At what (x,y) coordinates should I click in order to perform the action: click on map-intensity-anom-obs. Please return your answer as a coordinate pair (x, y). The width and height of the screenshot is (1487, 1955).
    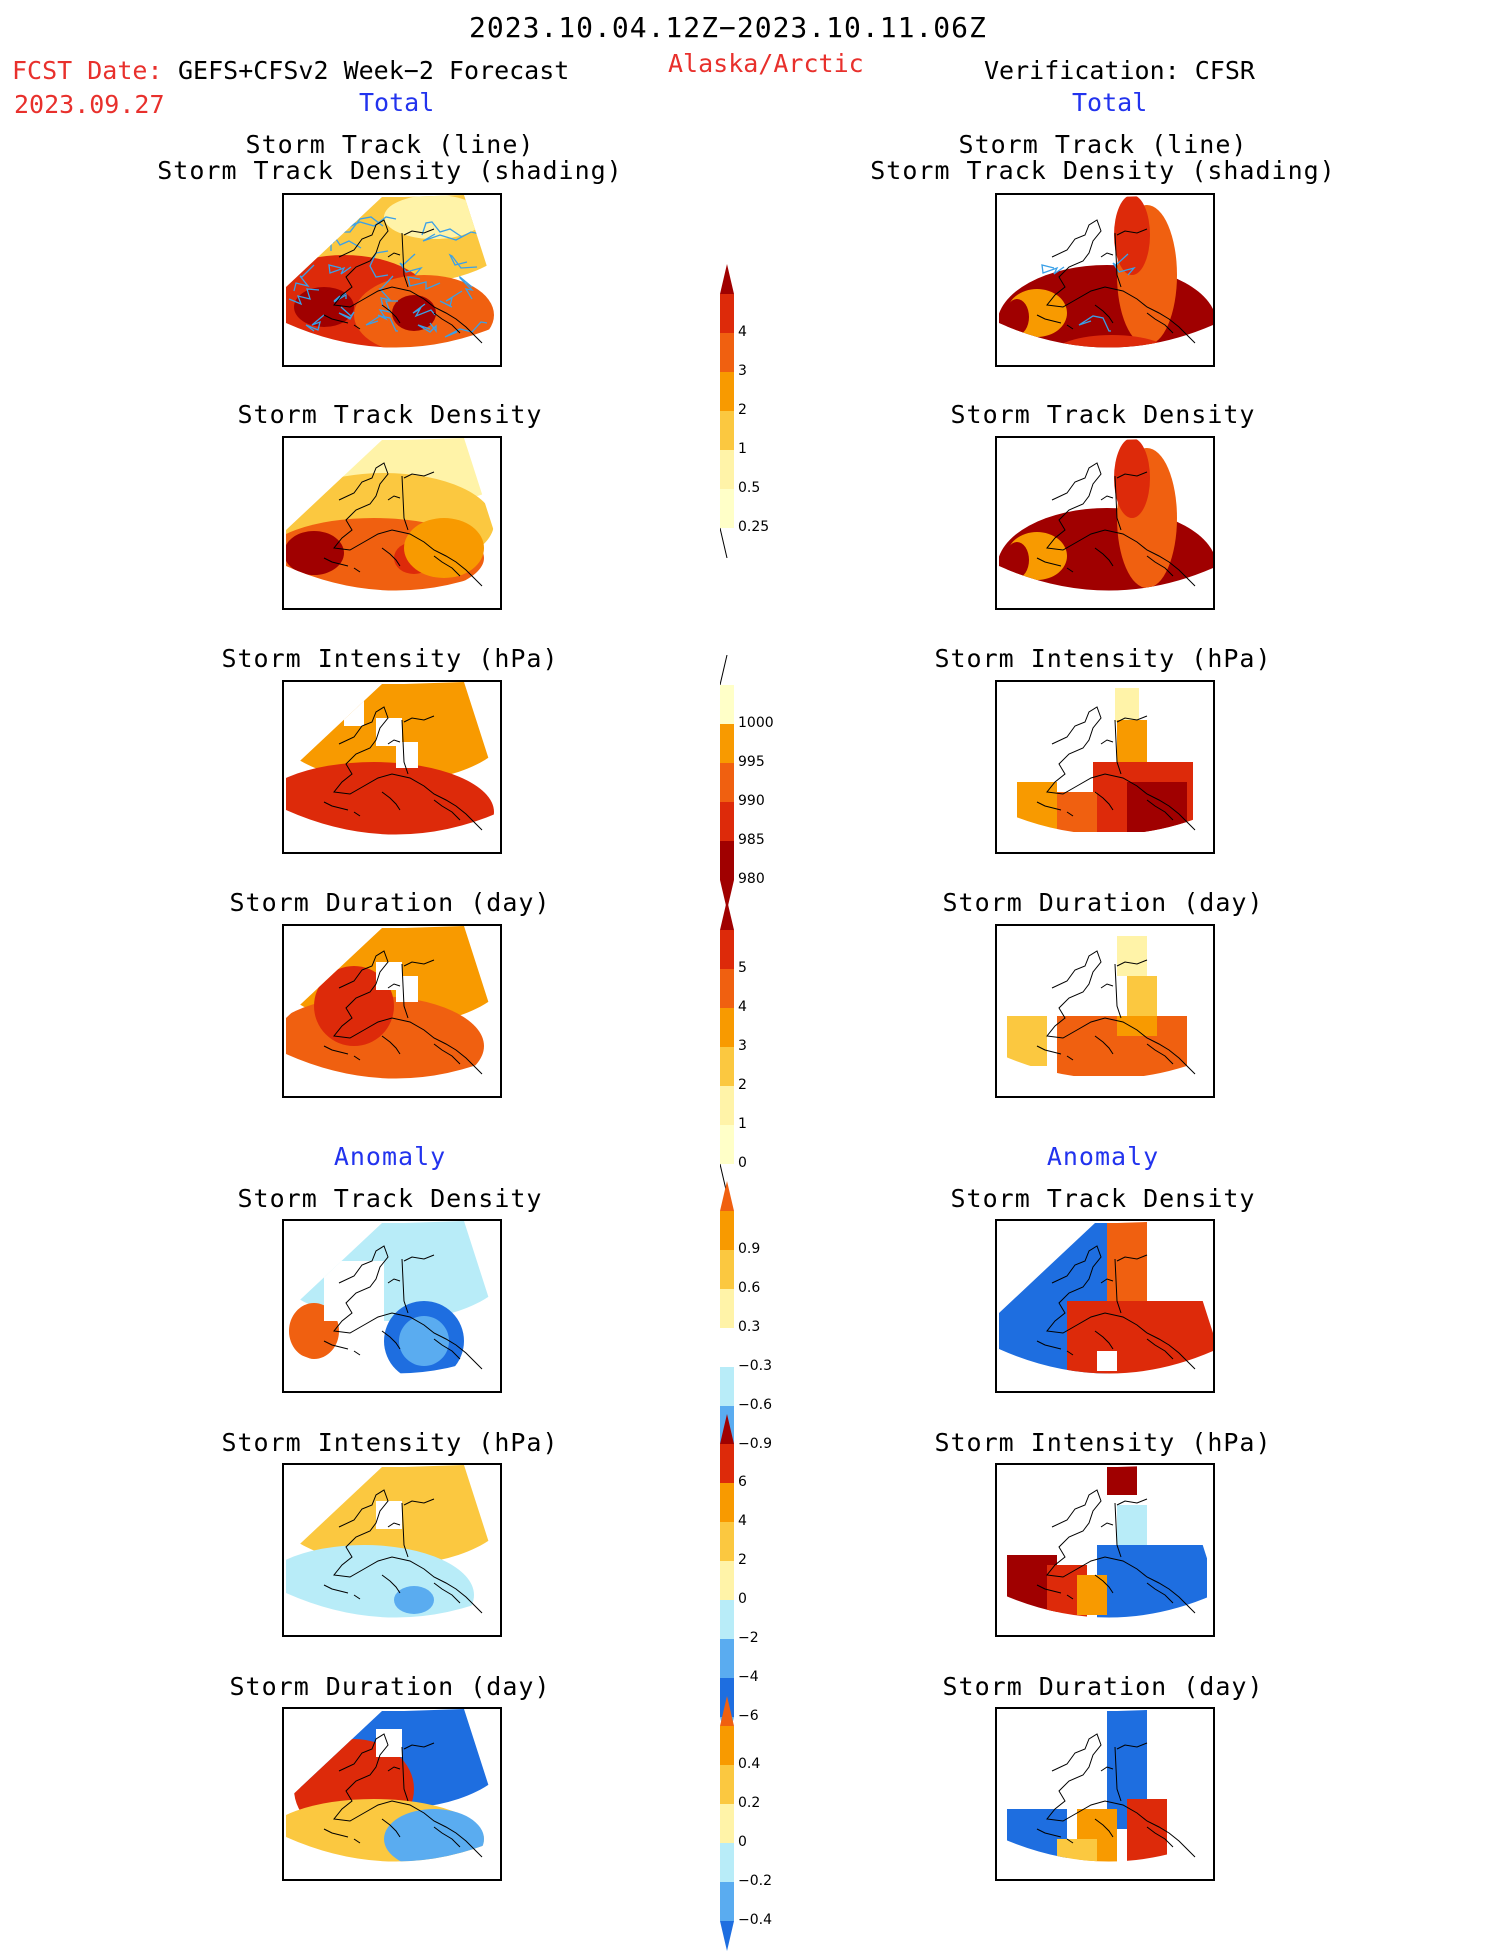
    Looking at the image, I should click on (1105, 1550).